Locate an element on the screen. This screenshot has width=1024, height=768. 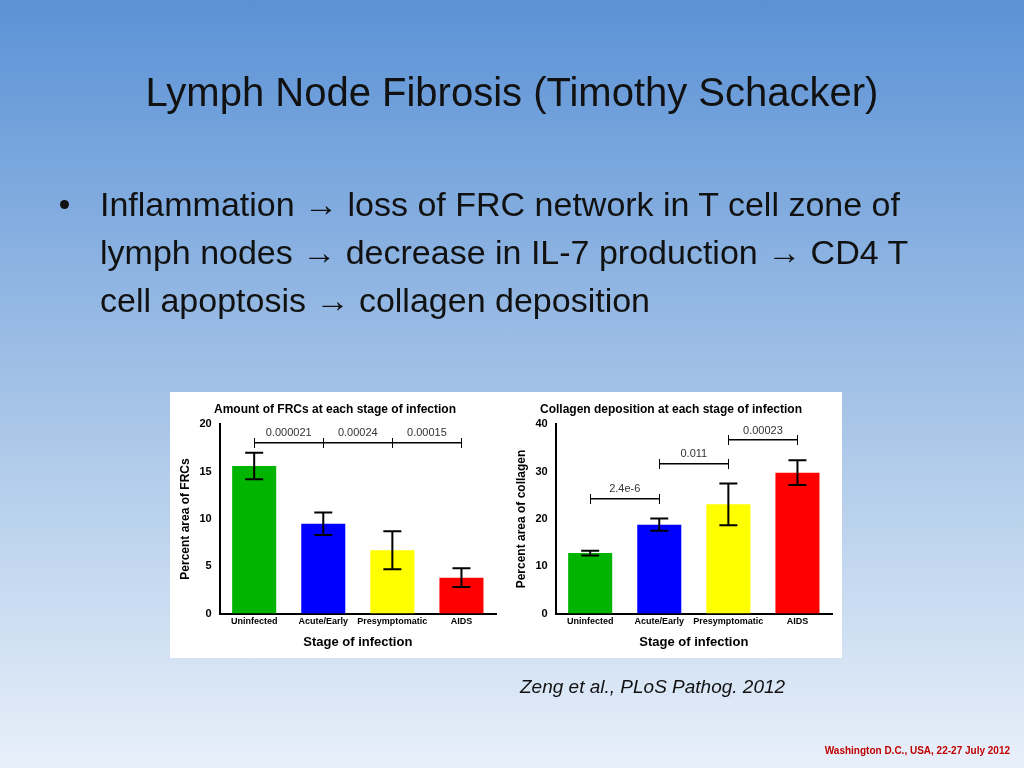
text: Lymph Node Fibrosis (Timothy Schacker) is located at coordinates (512, 92).